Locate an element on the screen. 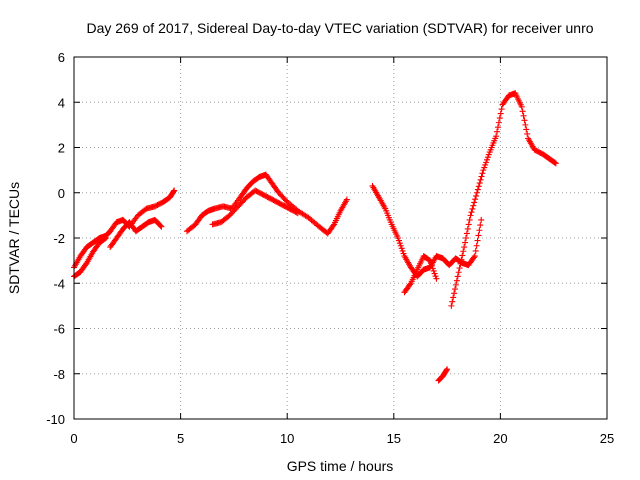 The width and height of the screenshot is (640, 480). y-tick-label: -10 is located at coordinates (55, 419).